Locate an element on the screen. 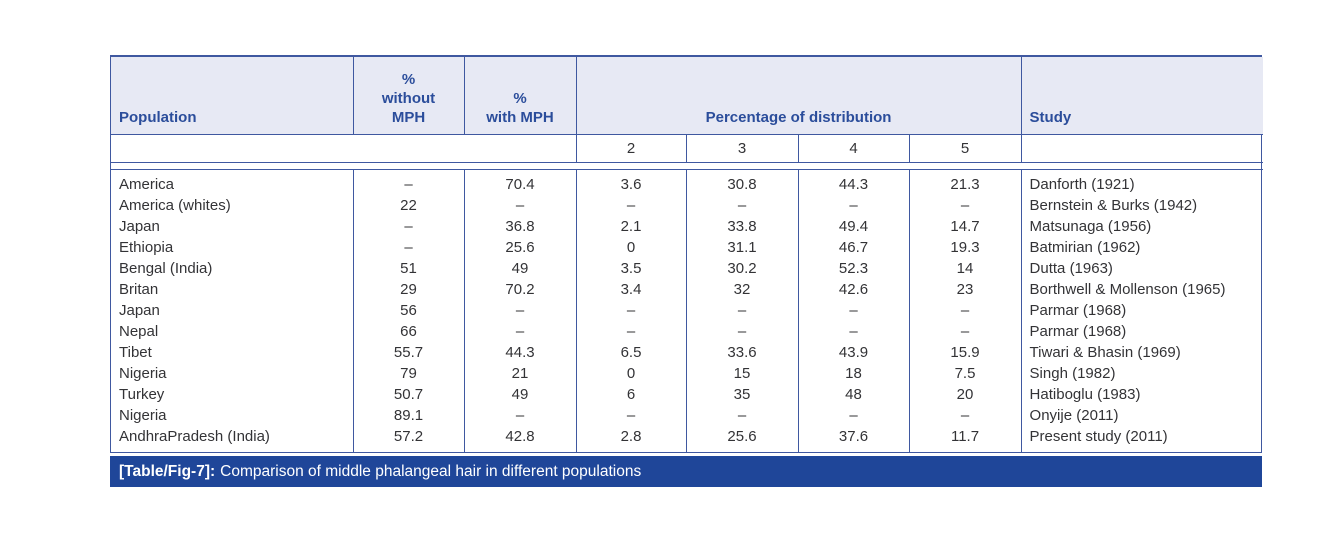  table-row: Japan 56– – – – – Parmar (1968) is located at coordinates (687, 310).